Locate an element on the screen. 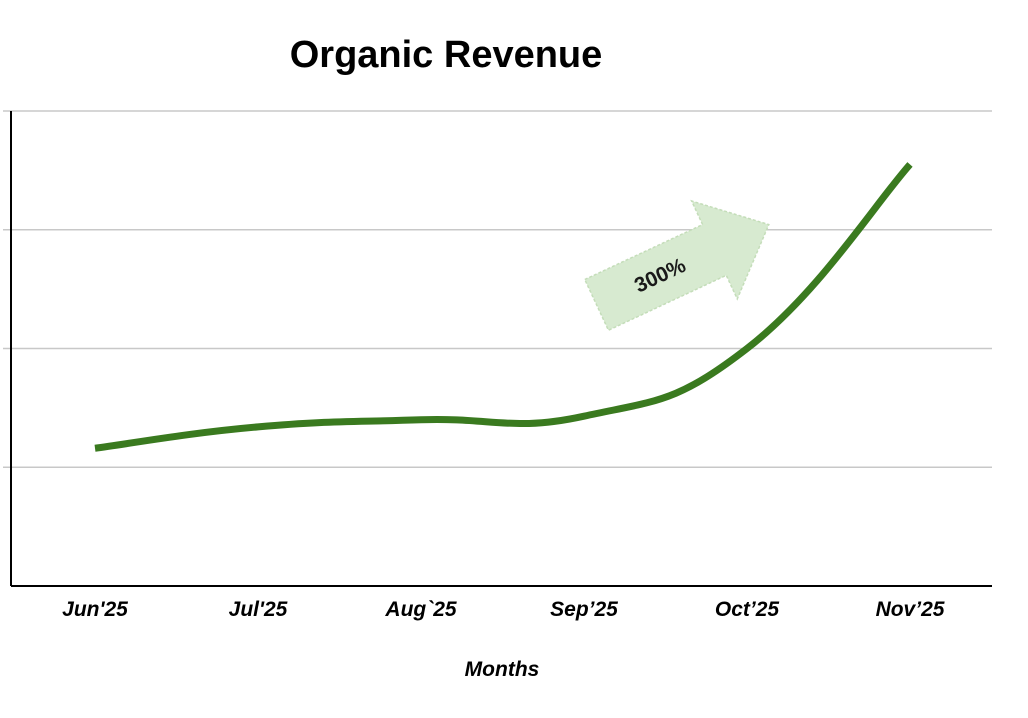 This screenshot has width=1028, height=718. growth-arrow: 300% is located at coordinates (676, 265).